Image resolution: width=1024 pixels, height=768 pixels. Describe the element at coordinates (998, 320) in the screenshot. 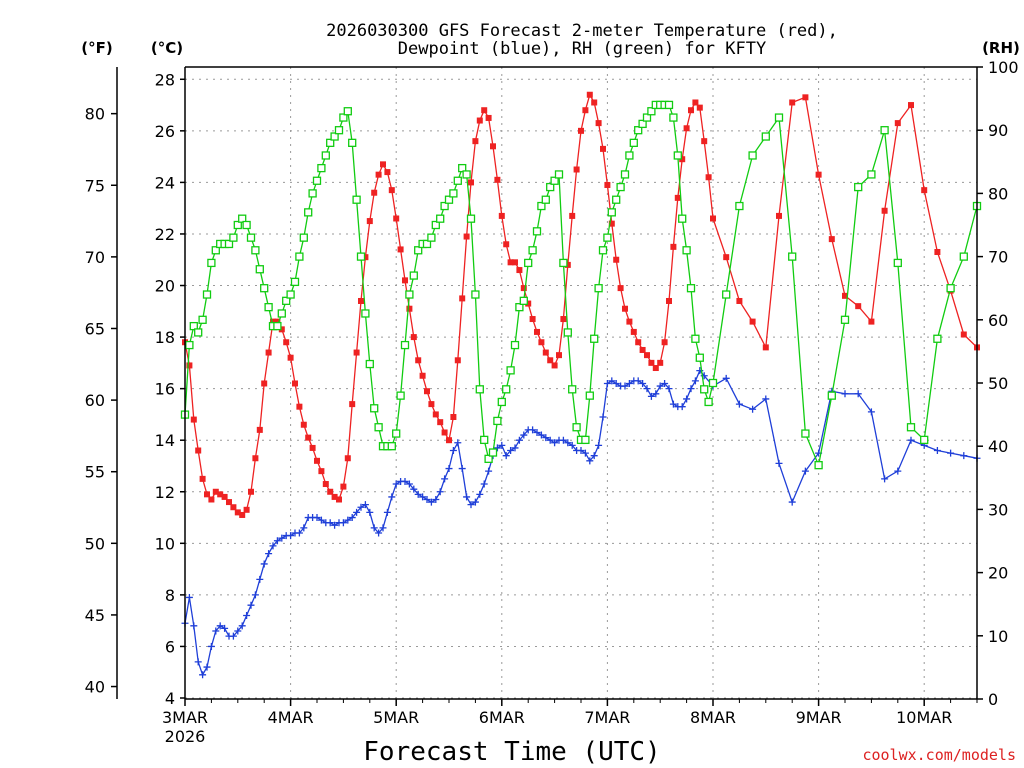

I see `y-tick-label-rh: 60` at that location.